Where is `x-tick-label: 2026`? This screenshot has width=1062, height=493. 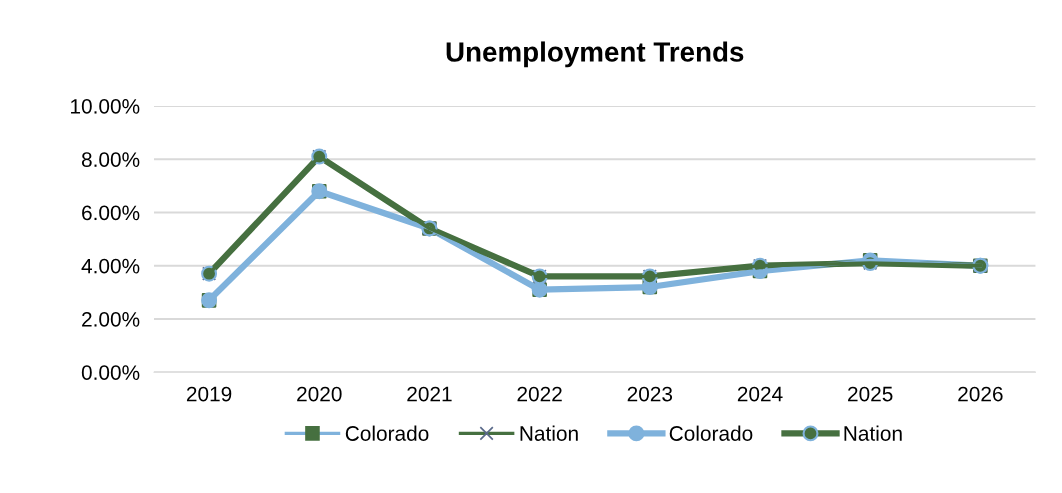
x-tick-label: 2026 is located at coordinates (980, 394).